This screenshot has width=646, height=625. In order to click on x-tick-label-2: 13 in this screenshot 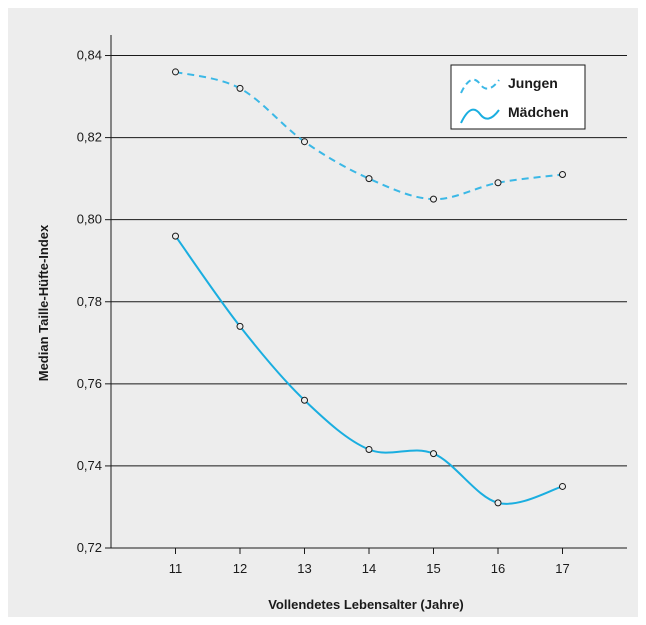, I will do `click(304, 568)`.